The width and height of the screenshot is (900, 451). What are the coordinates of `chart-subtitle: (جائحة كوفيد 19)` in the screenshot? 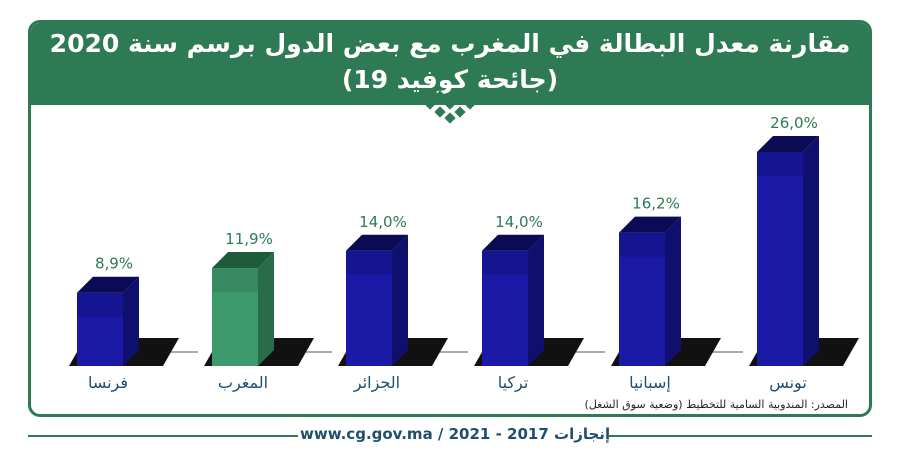 It's located at (450, 79).